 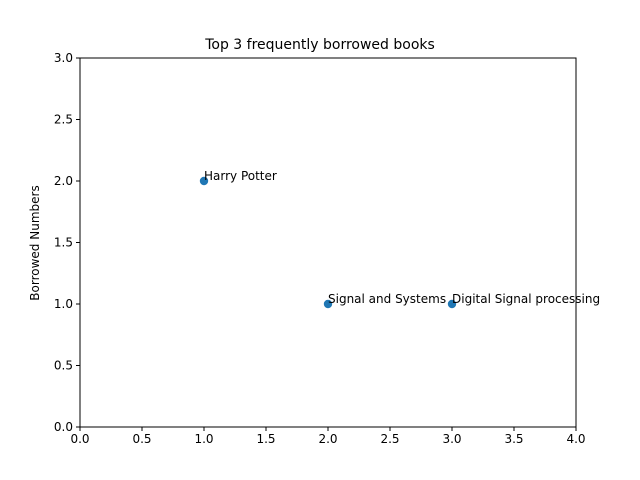 I want to click on point-label: Digital Signal processing, so click(x=526, y=299).